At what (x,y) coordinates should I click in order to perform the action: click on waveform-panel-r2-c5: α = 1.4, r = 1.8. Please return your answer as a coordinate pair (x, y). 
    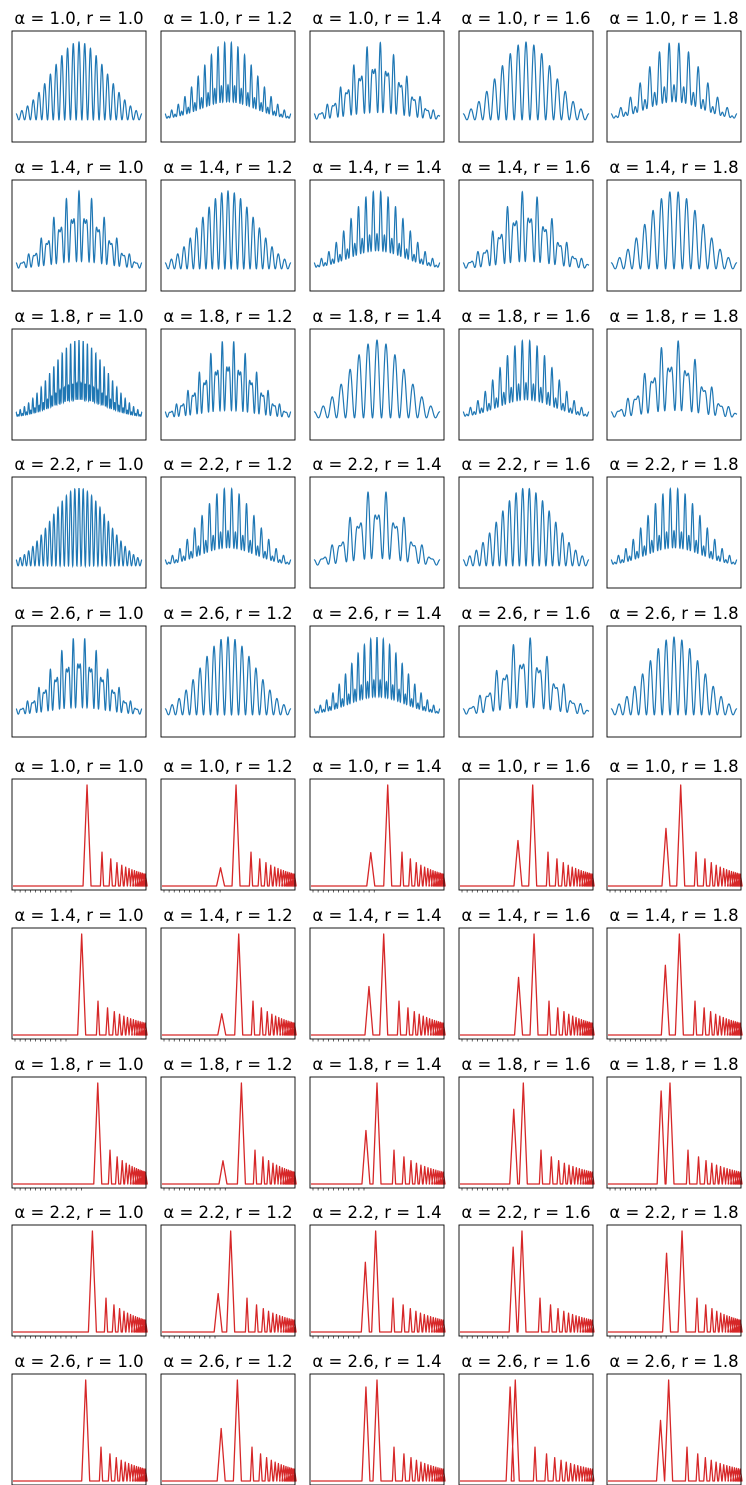
    Looking at the image, I should click on (674, 225).